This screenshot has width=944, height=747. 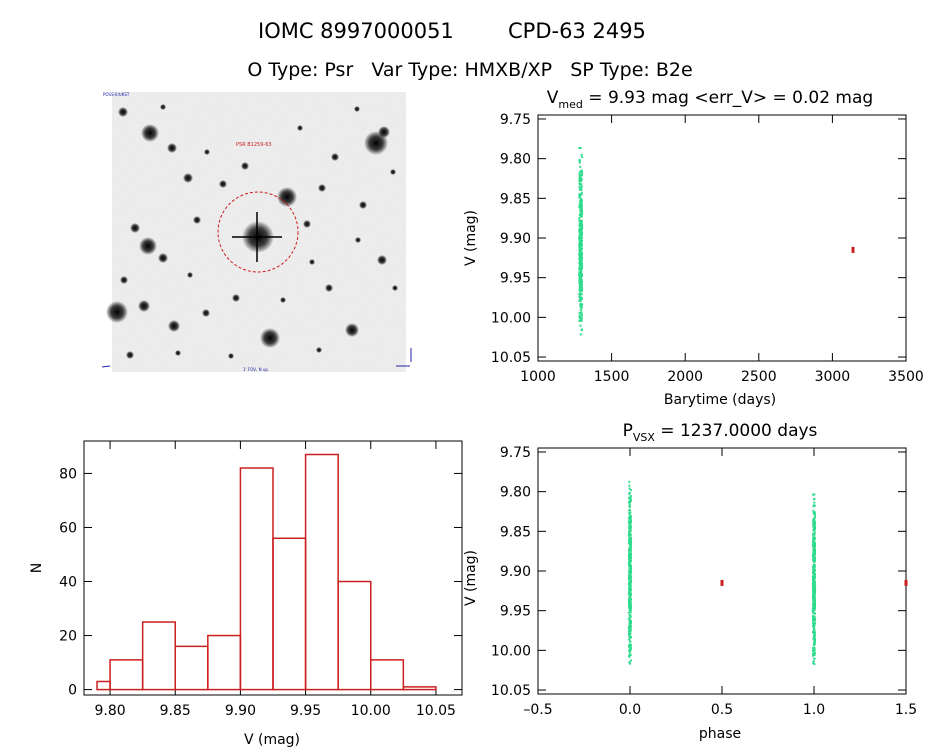 I want to click on figure-title-right: CPD-63 2495, so click(x=577, y=31).